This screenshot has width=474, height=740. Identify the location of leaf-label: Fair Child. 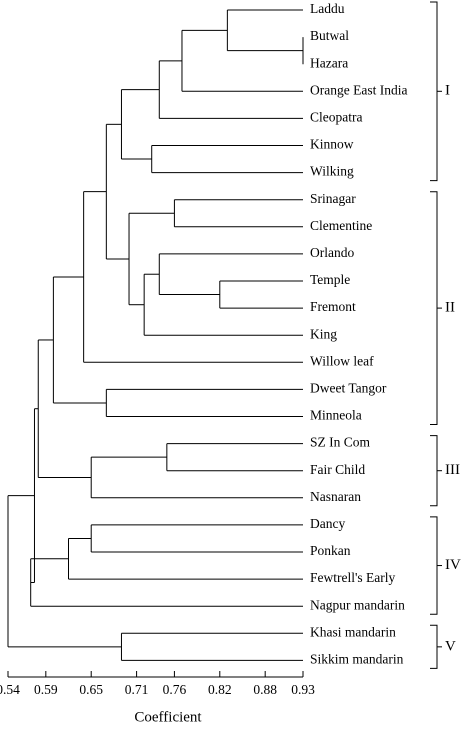
(337, 469).